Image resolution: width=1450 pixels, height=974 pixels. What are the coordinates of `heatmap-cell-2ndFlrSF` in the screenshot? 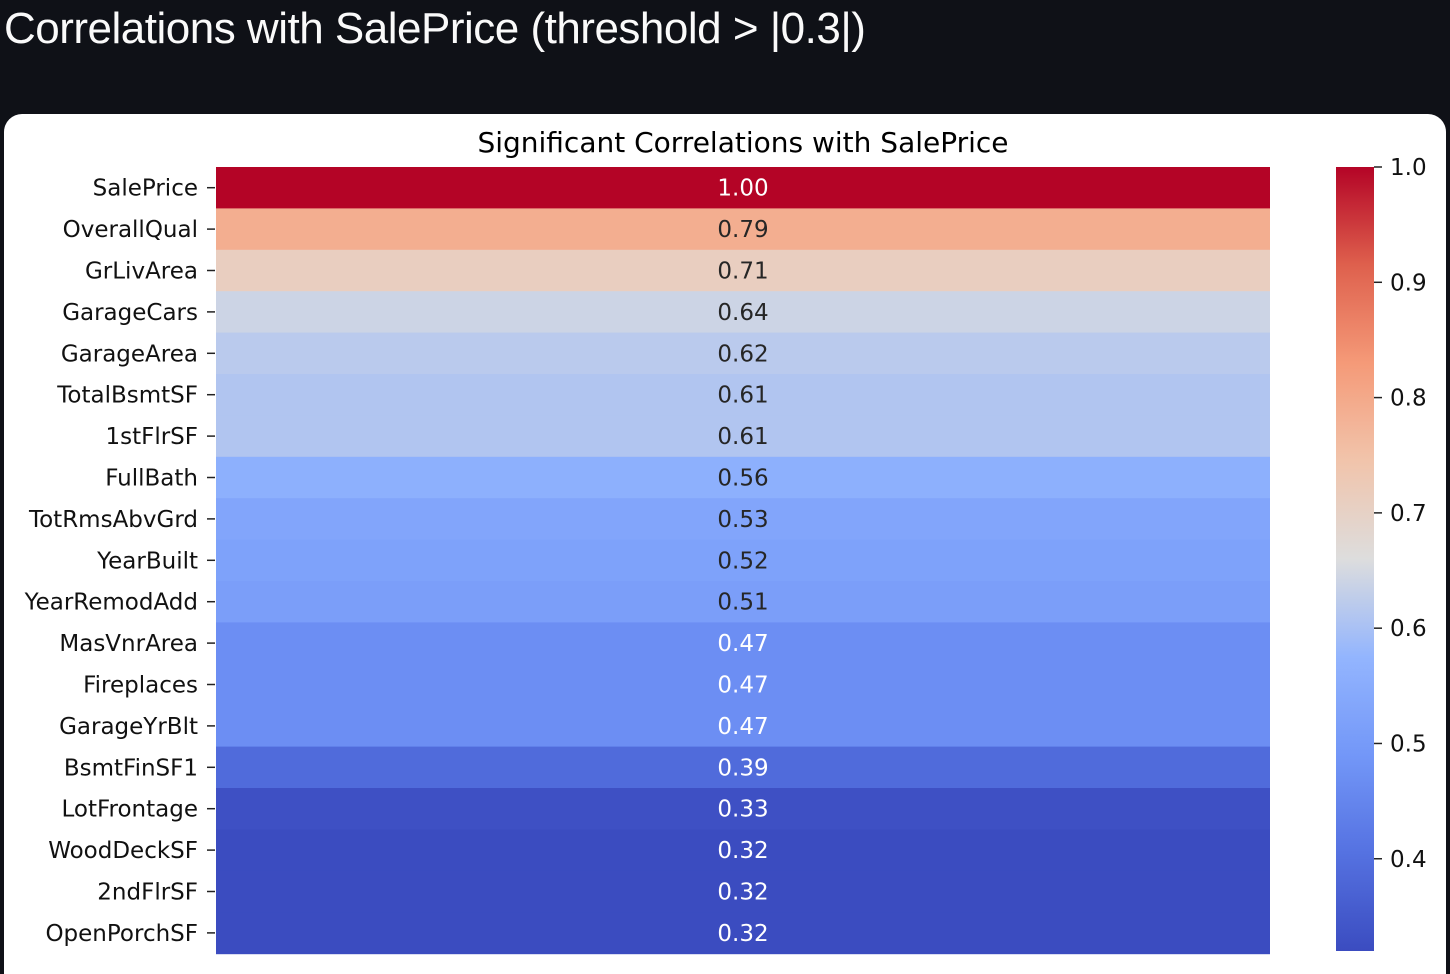 It's located at (743, 891).